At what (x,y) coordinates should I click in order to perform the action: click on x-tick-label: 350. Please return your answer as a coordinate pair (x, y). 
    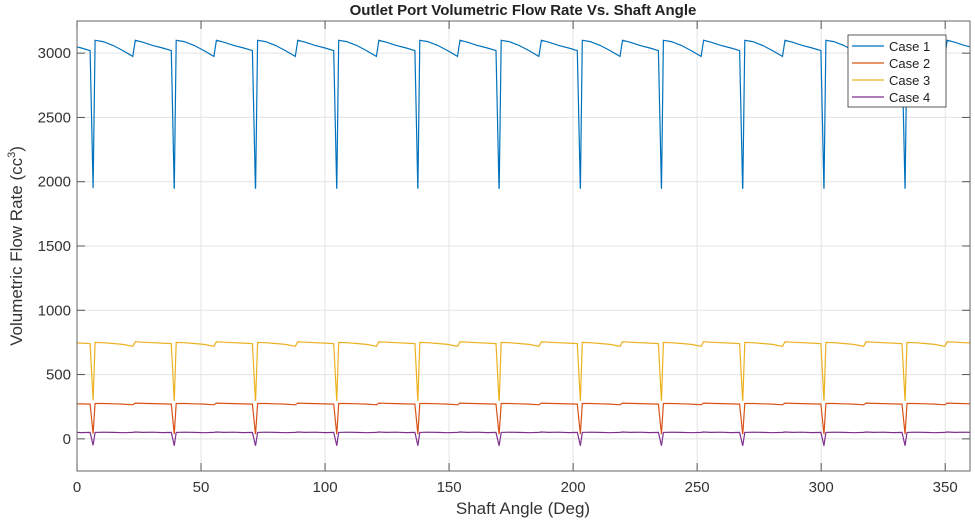
    Looking at the image, I should click on (945, 487).